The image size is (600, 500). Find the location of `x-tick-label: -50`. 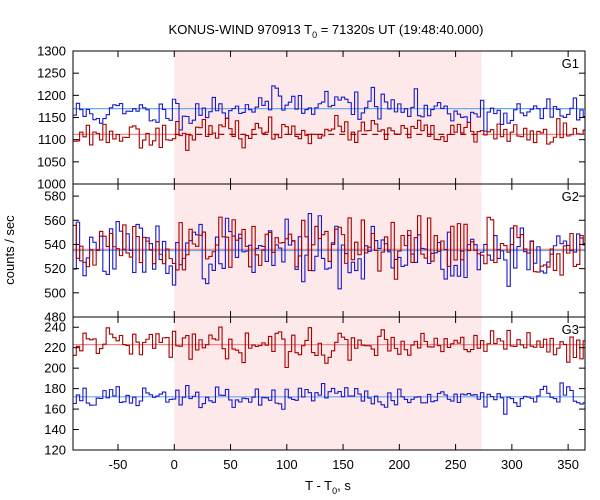

x-tick-label: -50 is located at coordinates (118, 464).